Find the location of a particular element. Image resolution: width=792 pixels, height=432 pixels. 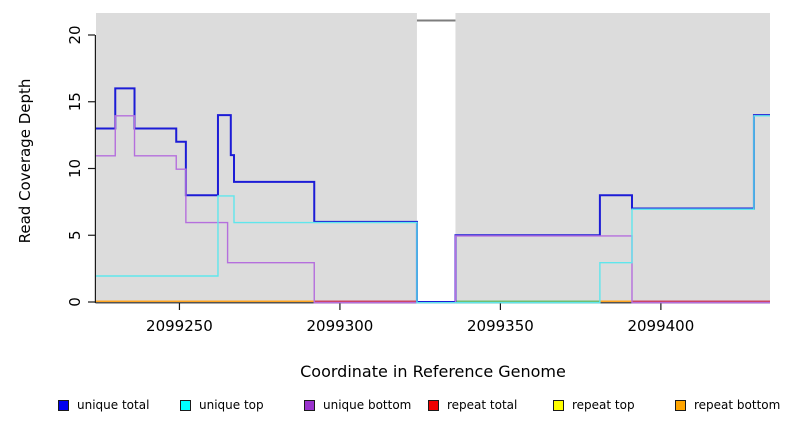

legend-label: repeat bottom is located at coordinates (737, 405).